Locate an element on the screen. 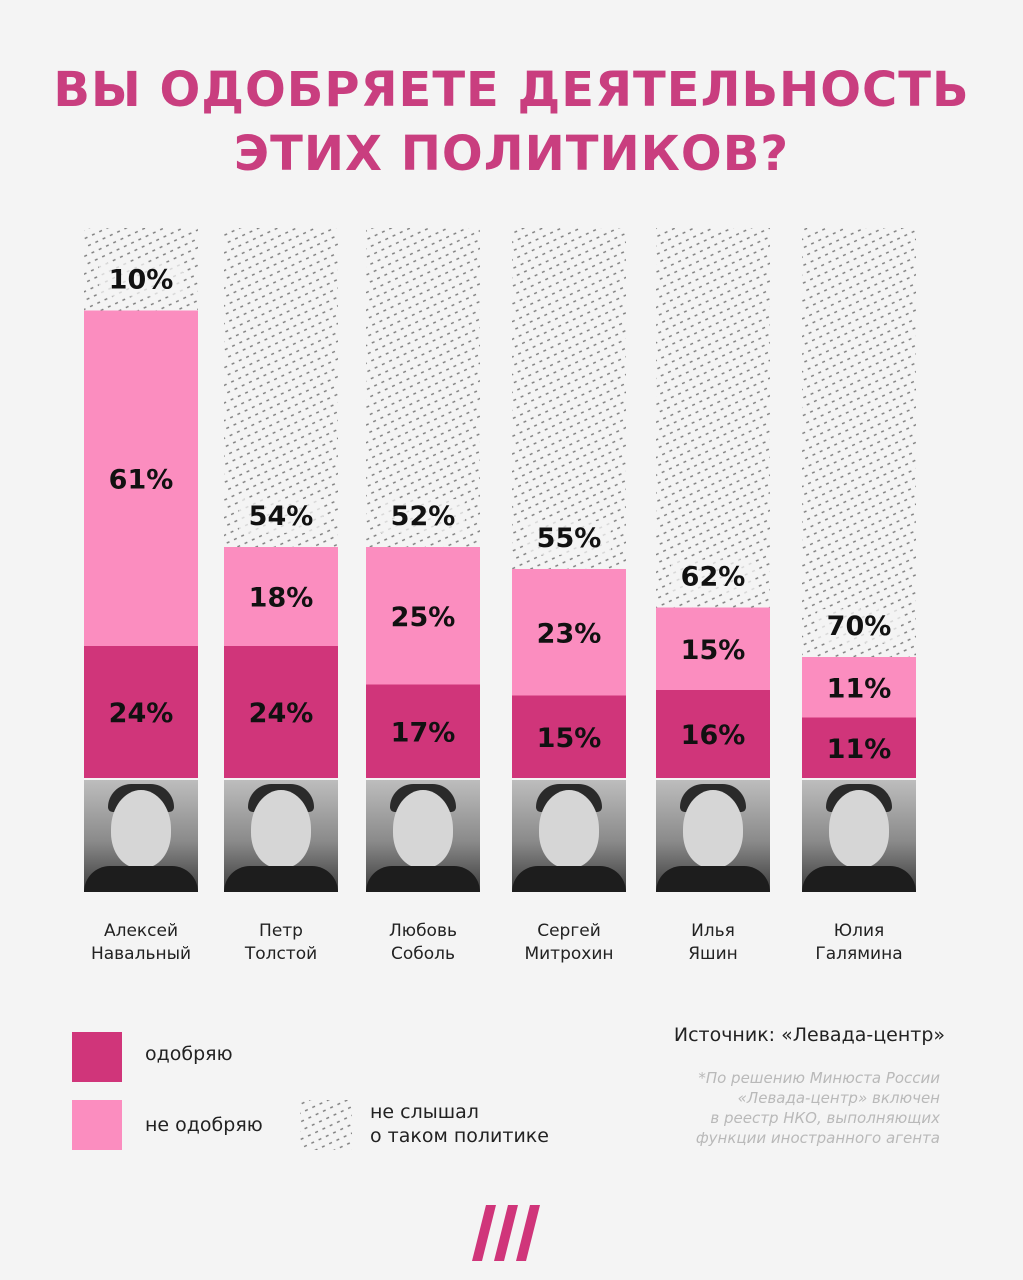 The height and width of the screenshot is (1280, 1023). label-disapprove: 18% is located at coordinates (281, 598).